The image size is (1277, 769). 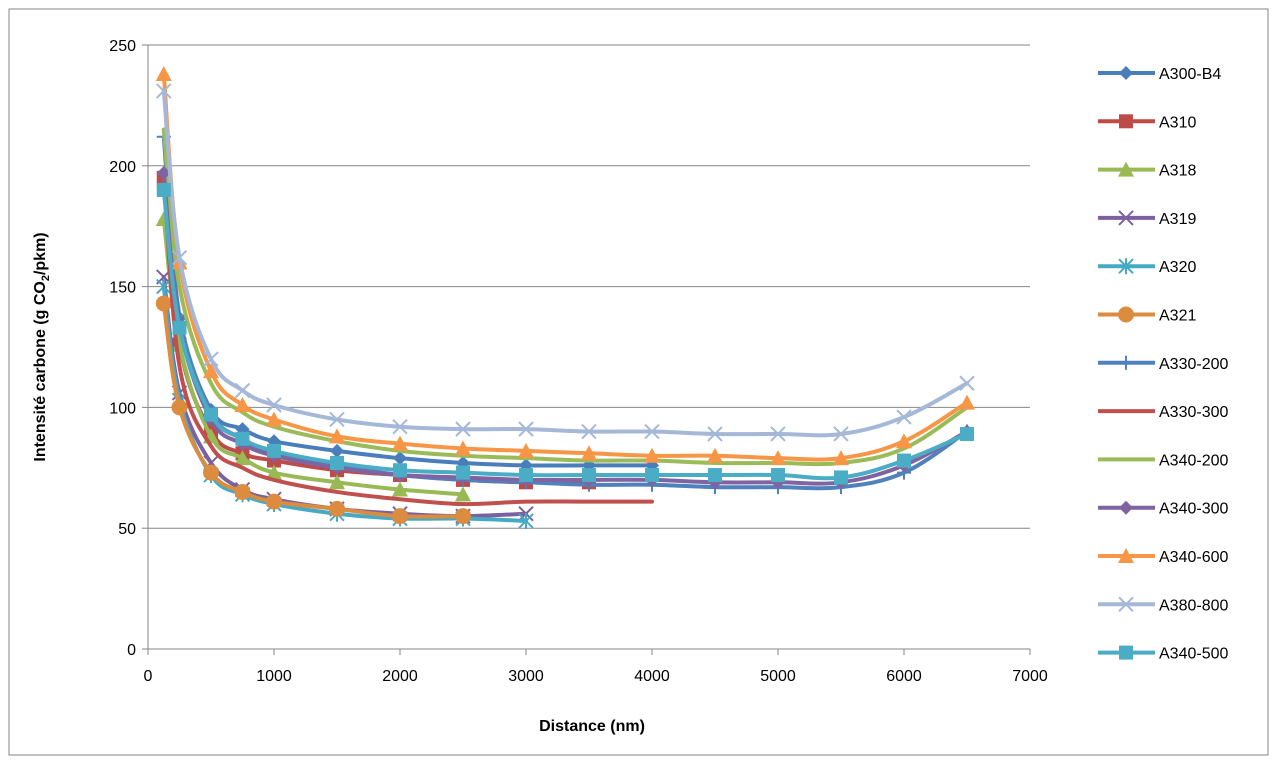 What do you see at coordinates (1193, 412) in the screenshot?
I see `legend-label-a330-300: A330-300` at bounding box center [1193, 412].